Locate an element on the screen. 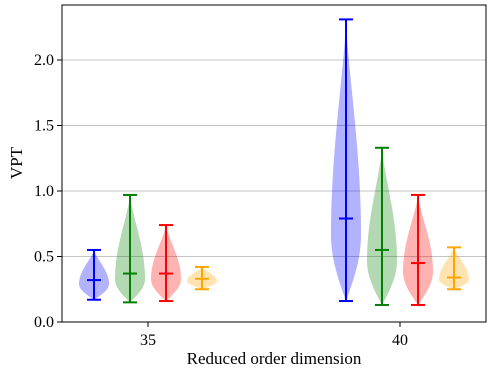 The height and width of the screenshot is (375, 488). x-tick-label: 40 is located at coordinates (400, 340).